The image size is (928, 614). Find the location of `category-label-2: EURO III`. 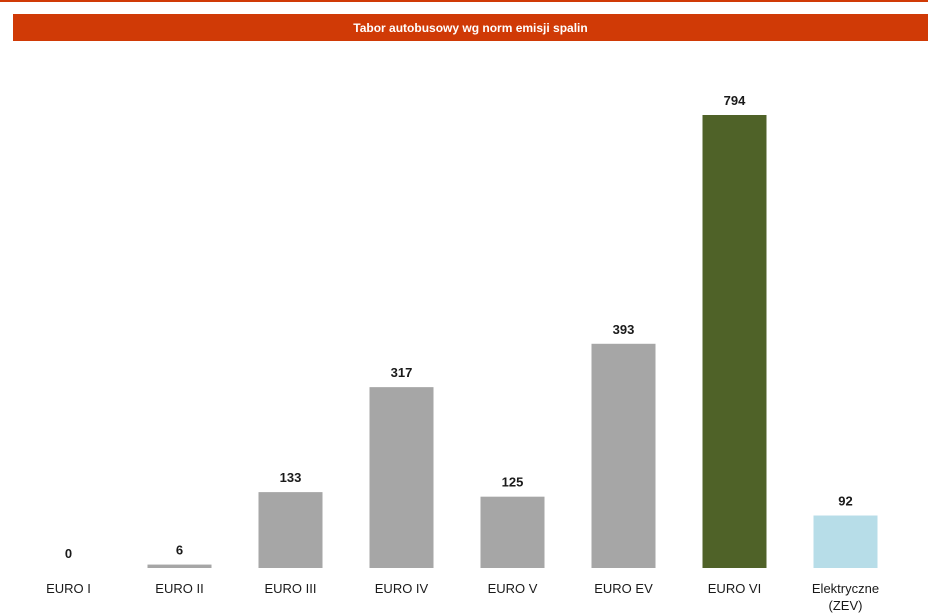

category-label-2: EURO III is located at coordinates (290, 588).